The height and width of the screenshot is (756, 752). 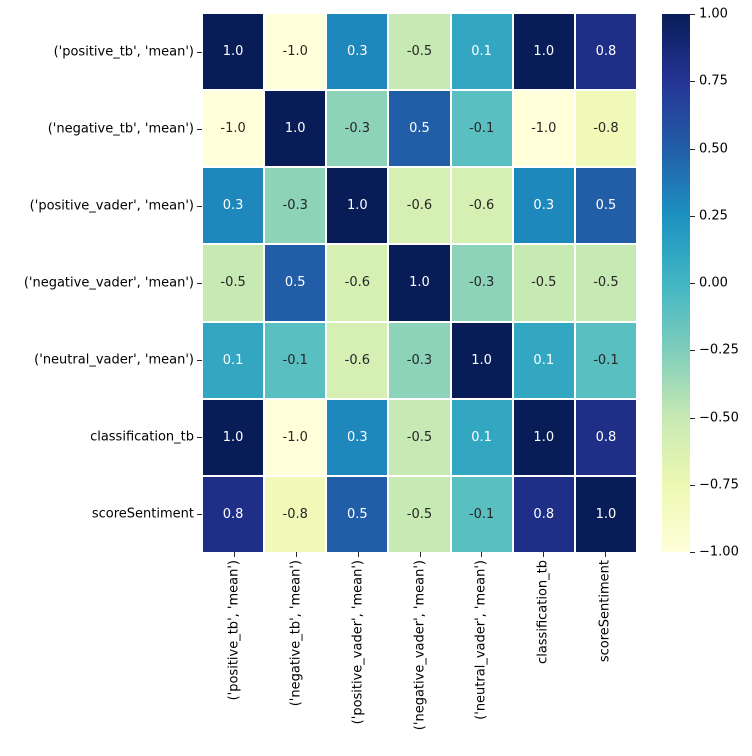 I want to click on heatmap-cell-r2-c2: 1.0, so click(x=357, y=206).